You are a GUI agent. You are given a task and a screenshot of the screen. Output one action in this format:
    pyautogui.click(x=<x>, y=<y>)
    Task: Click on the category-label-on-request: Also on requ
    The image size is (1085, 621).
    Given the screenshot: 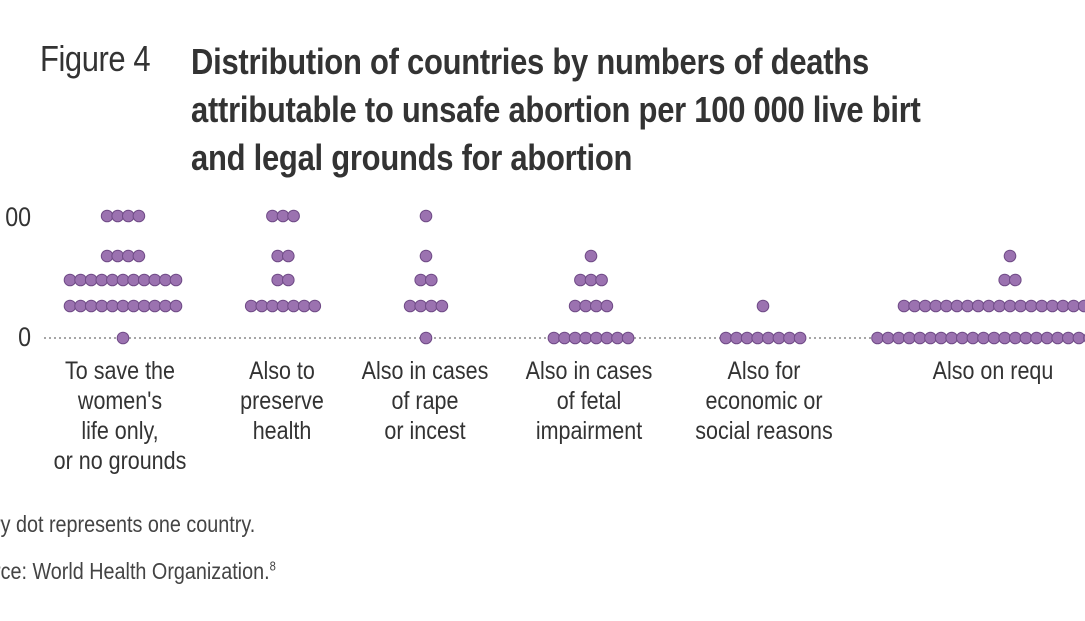 What is the action you would take?
    pyautogui.click(x=993, y=371)
    